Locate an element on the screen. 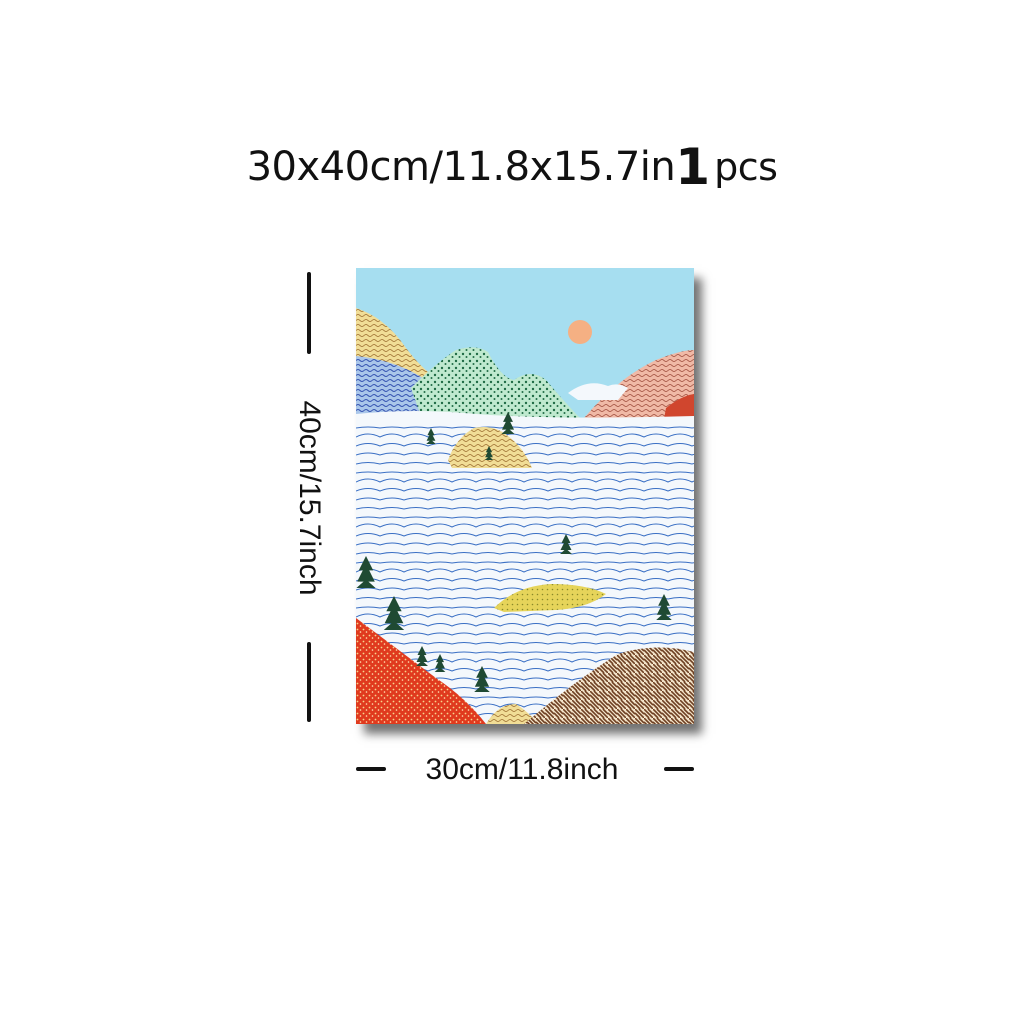 The width and height of the screenshot is (1024, 1024). sea-of-clouds is located at coordinates (525, 567).